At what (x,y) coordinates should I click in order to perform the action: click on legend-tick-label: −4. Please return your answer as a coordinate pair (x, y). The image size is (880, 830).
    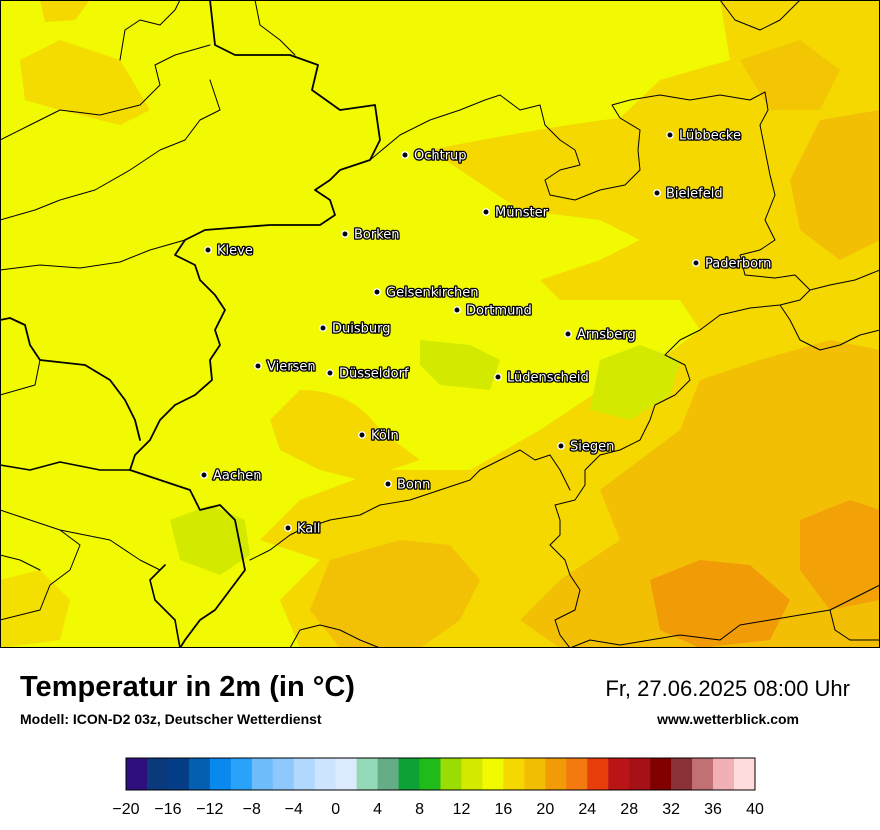
    Looking at the image, I should click on (294, 809).